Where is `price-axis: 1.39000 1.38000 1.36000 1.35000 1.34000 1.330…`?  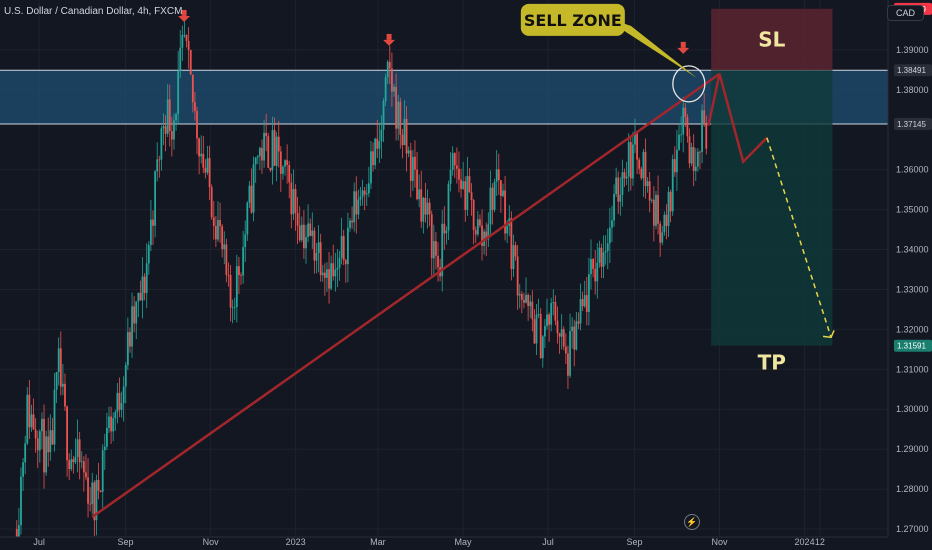 price-axis: 1.39000 1.38000 1.36000 1.35000 1.34000 1.330… is located at coordinates (909, 275).